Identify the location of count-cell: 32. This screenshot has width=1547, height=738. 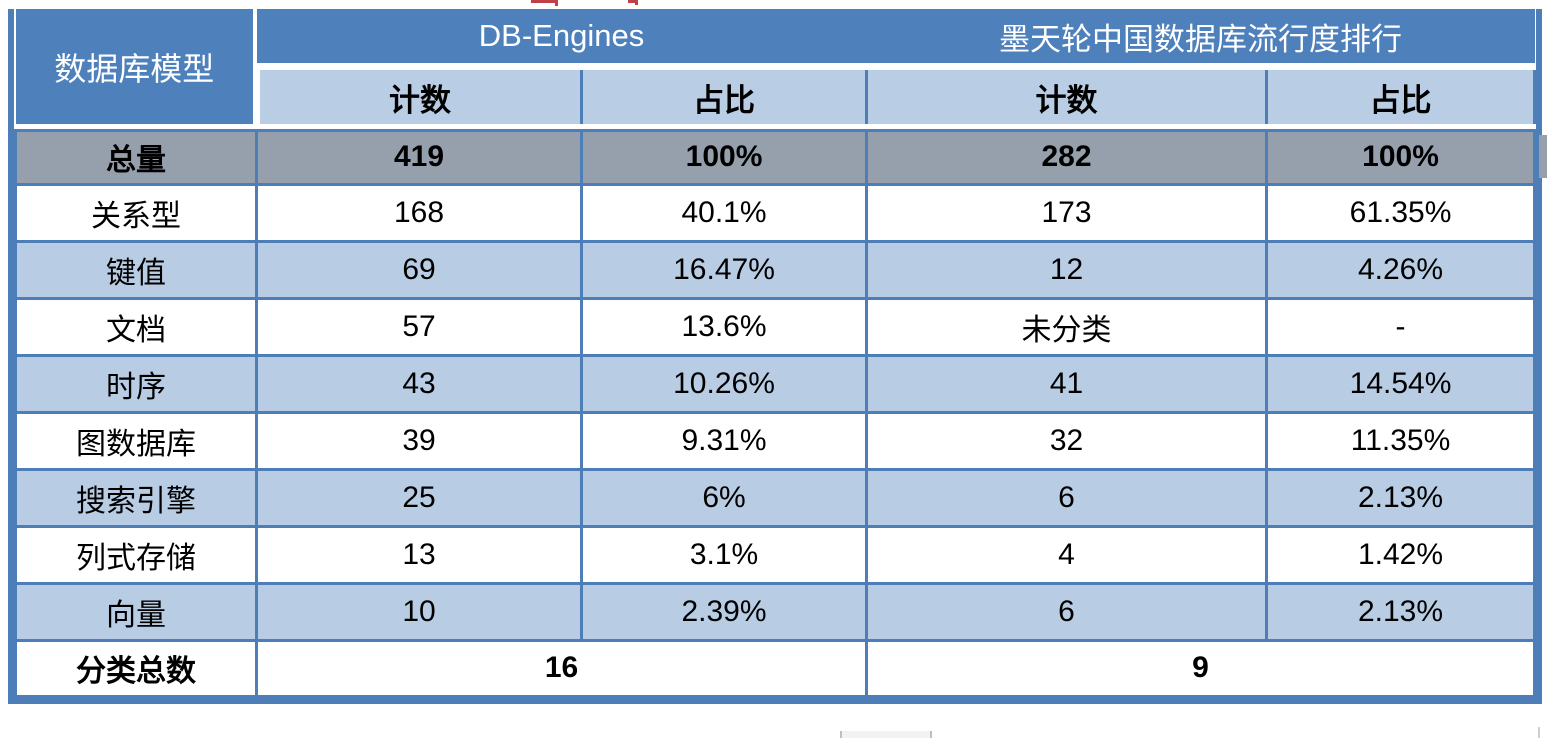
(1067, 440).